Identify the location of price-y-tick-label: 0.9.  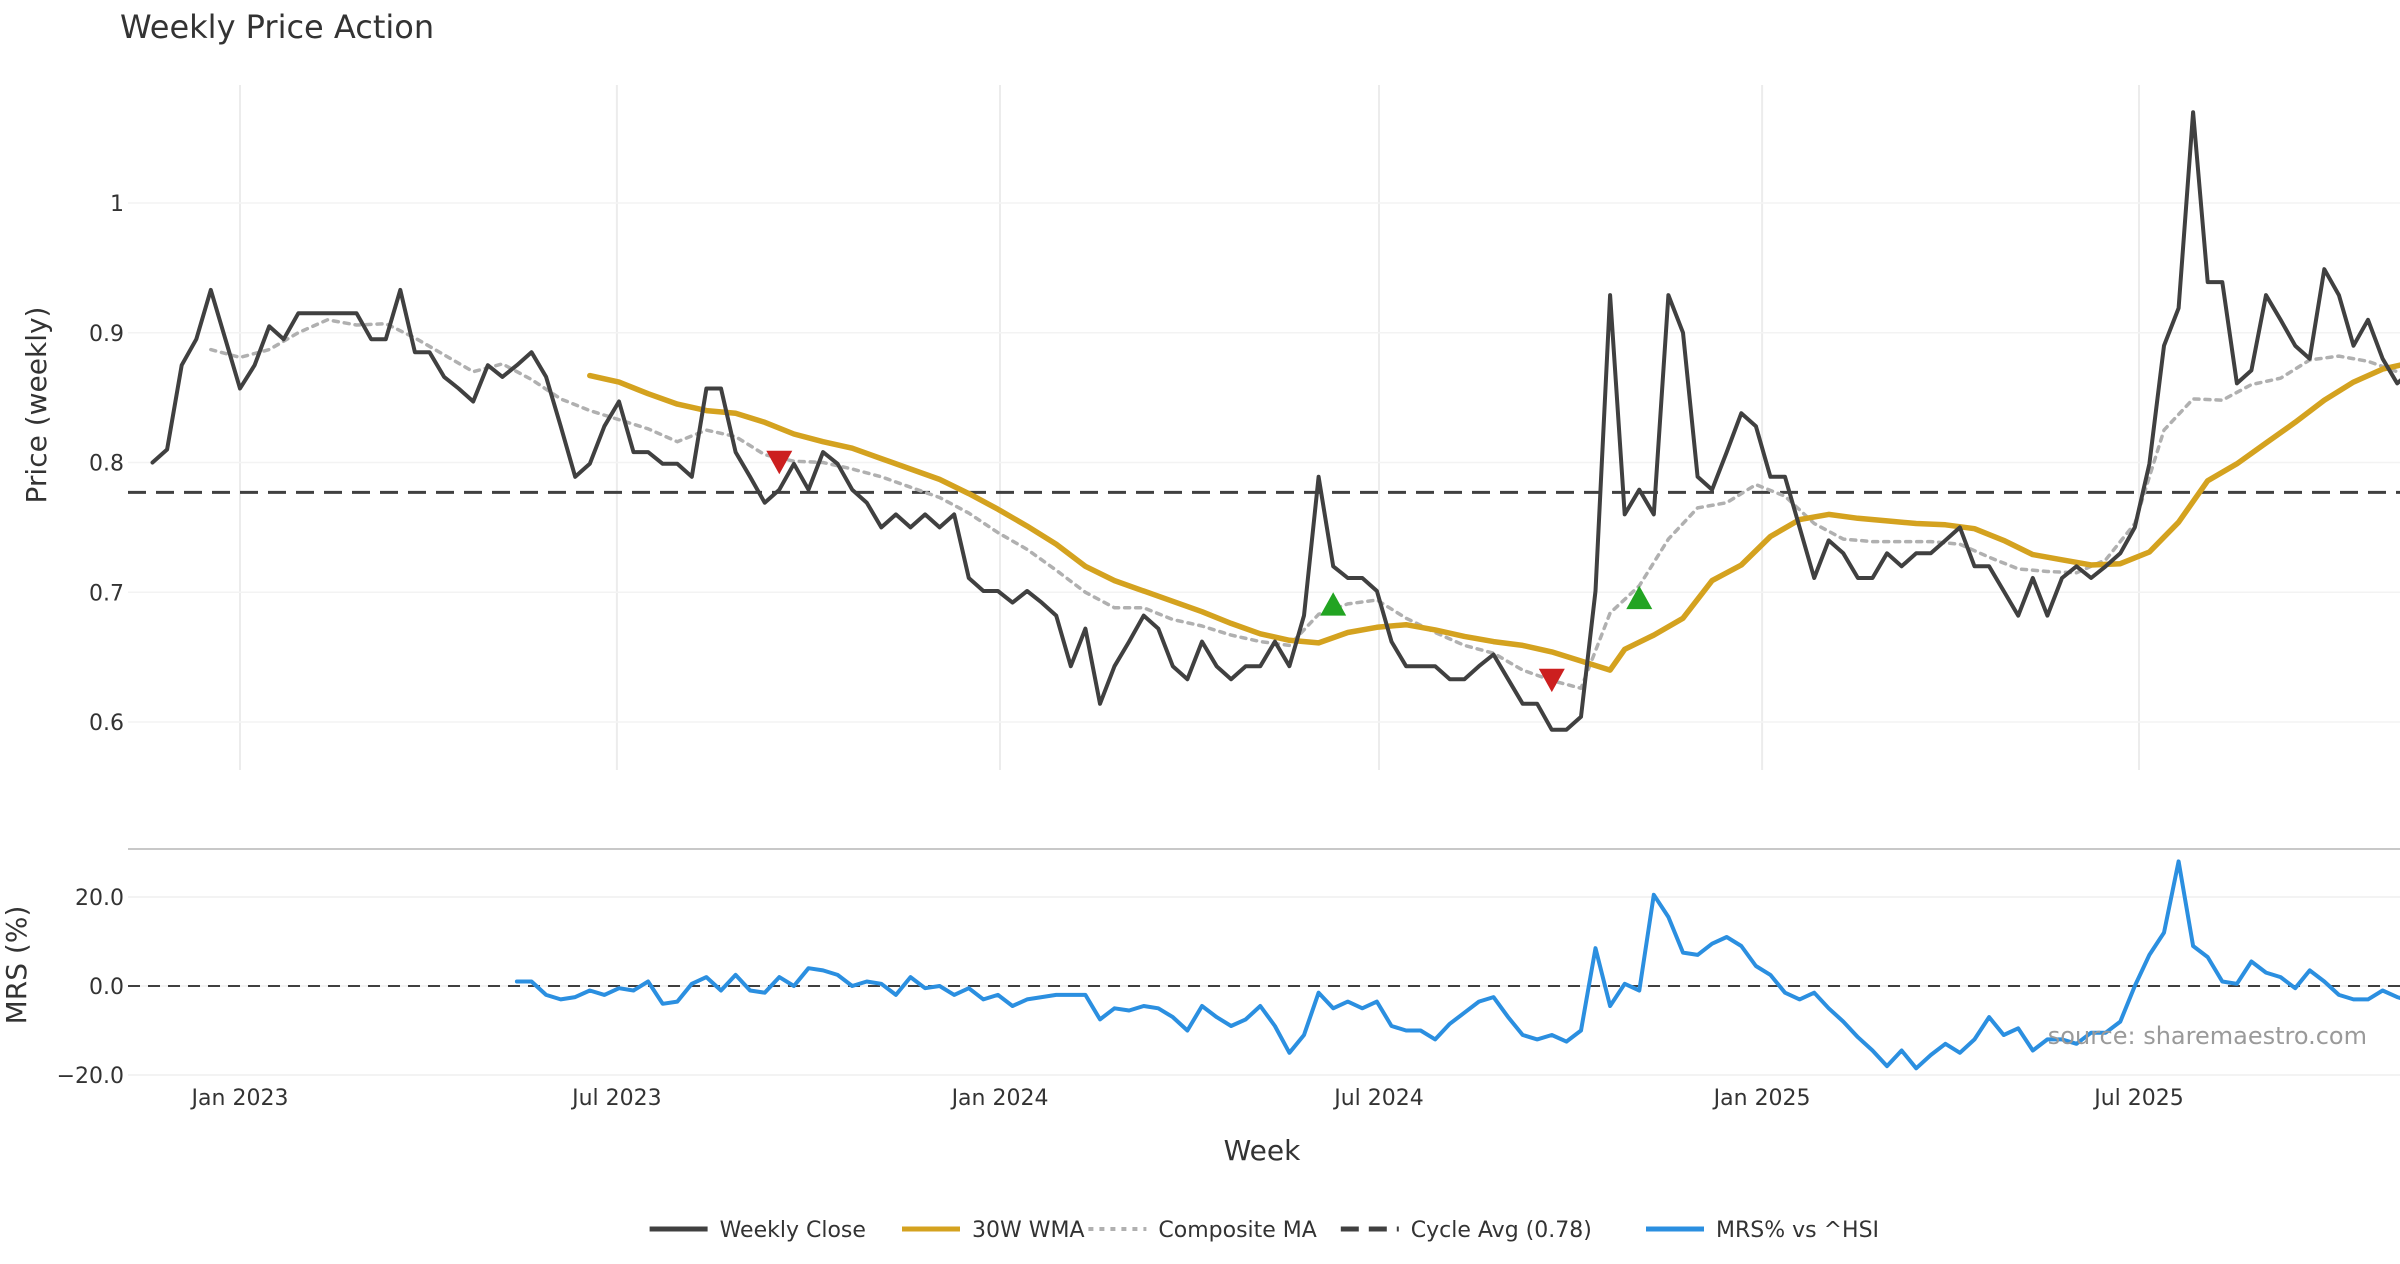
(106, 334).